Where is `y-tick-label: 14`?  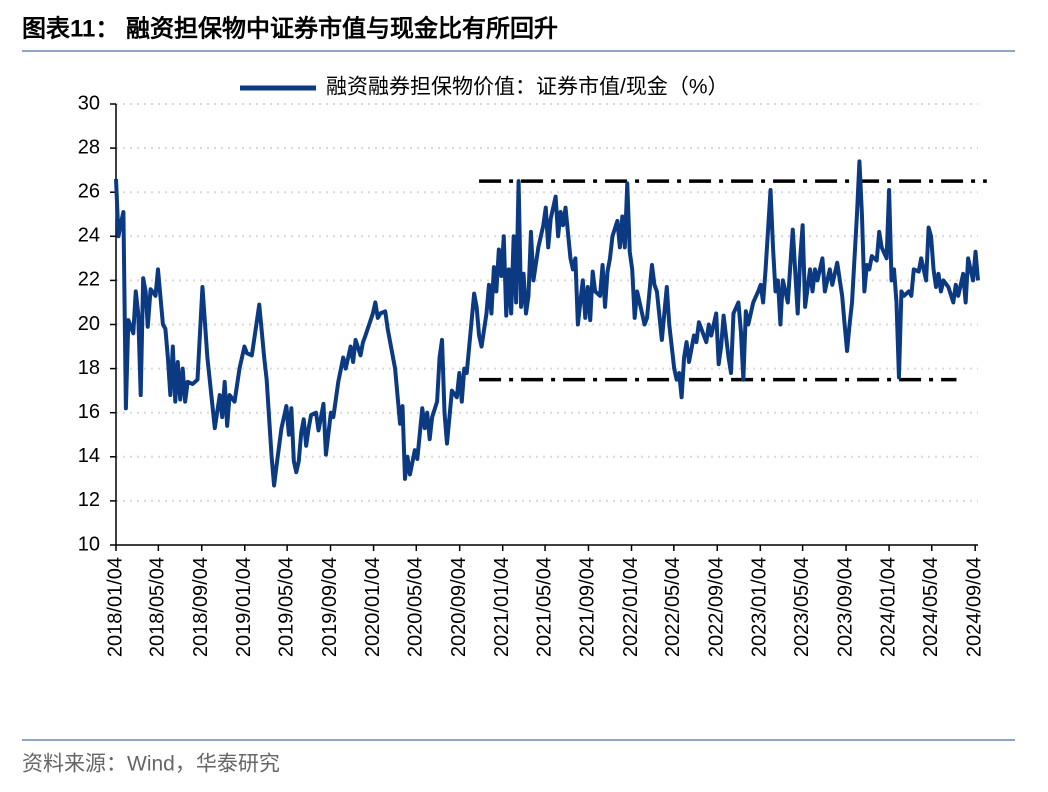
y-tick-label: 14 is located at coordinates (89, 456).